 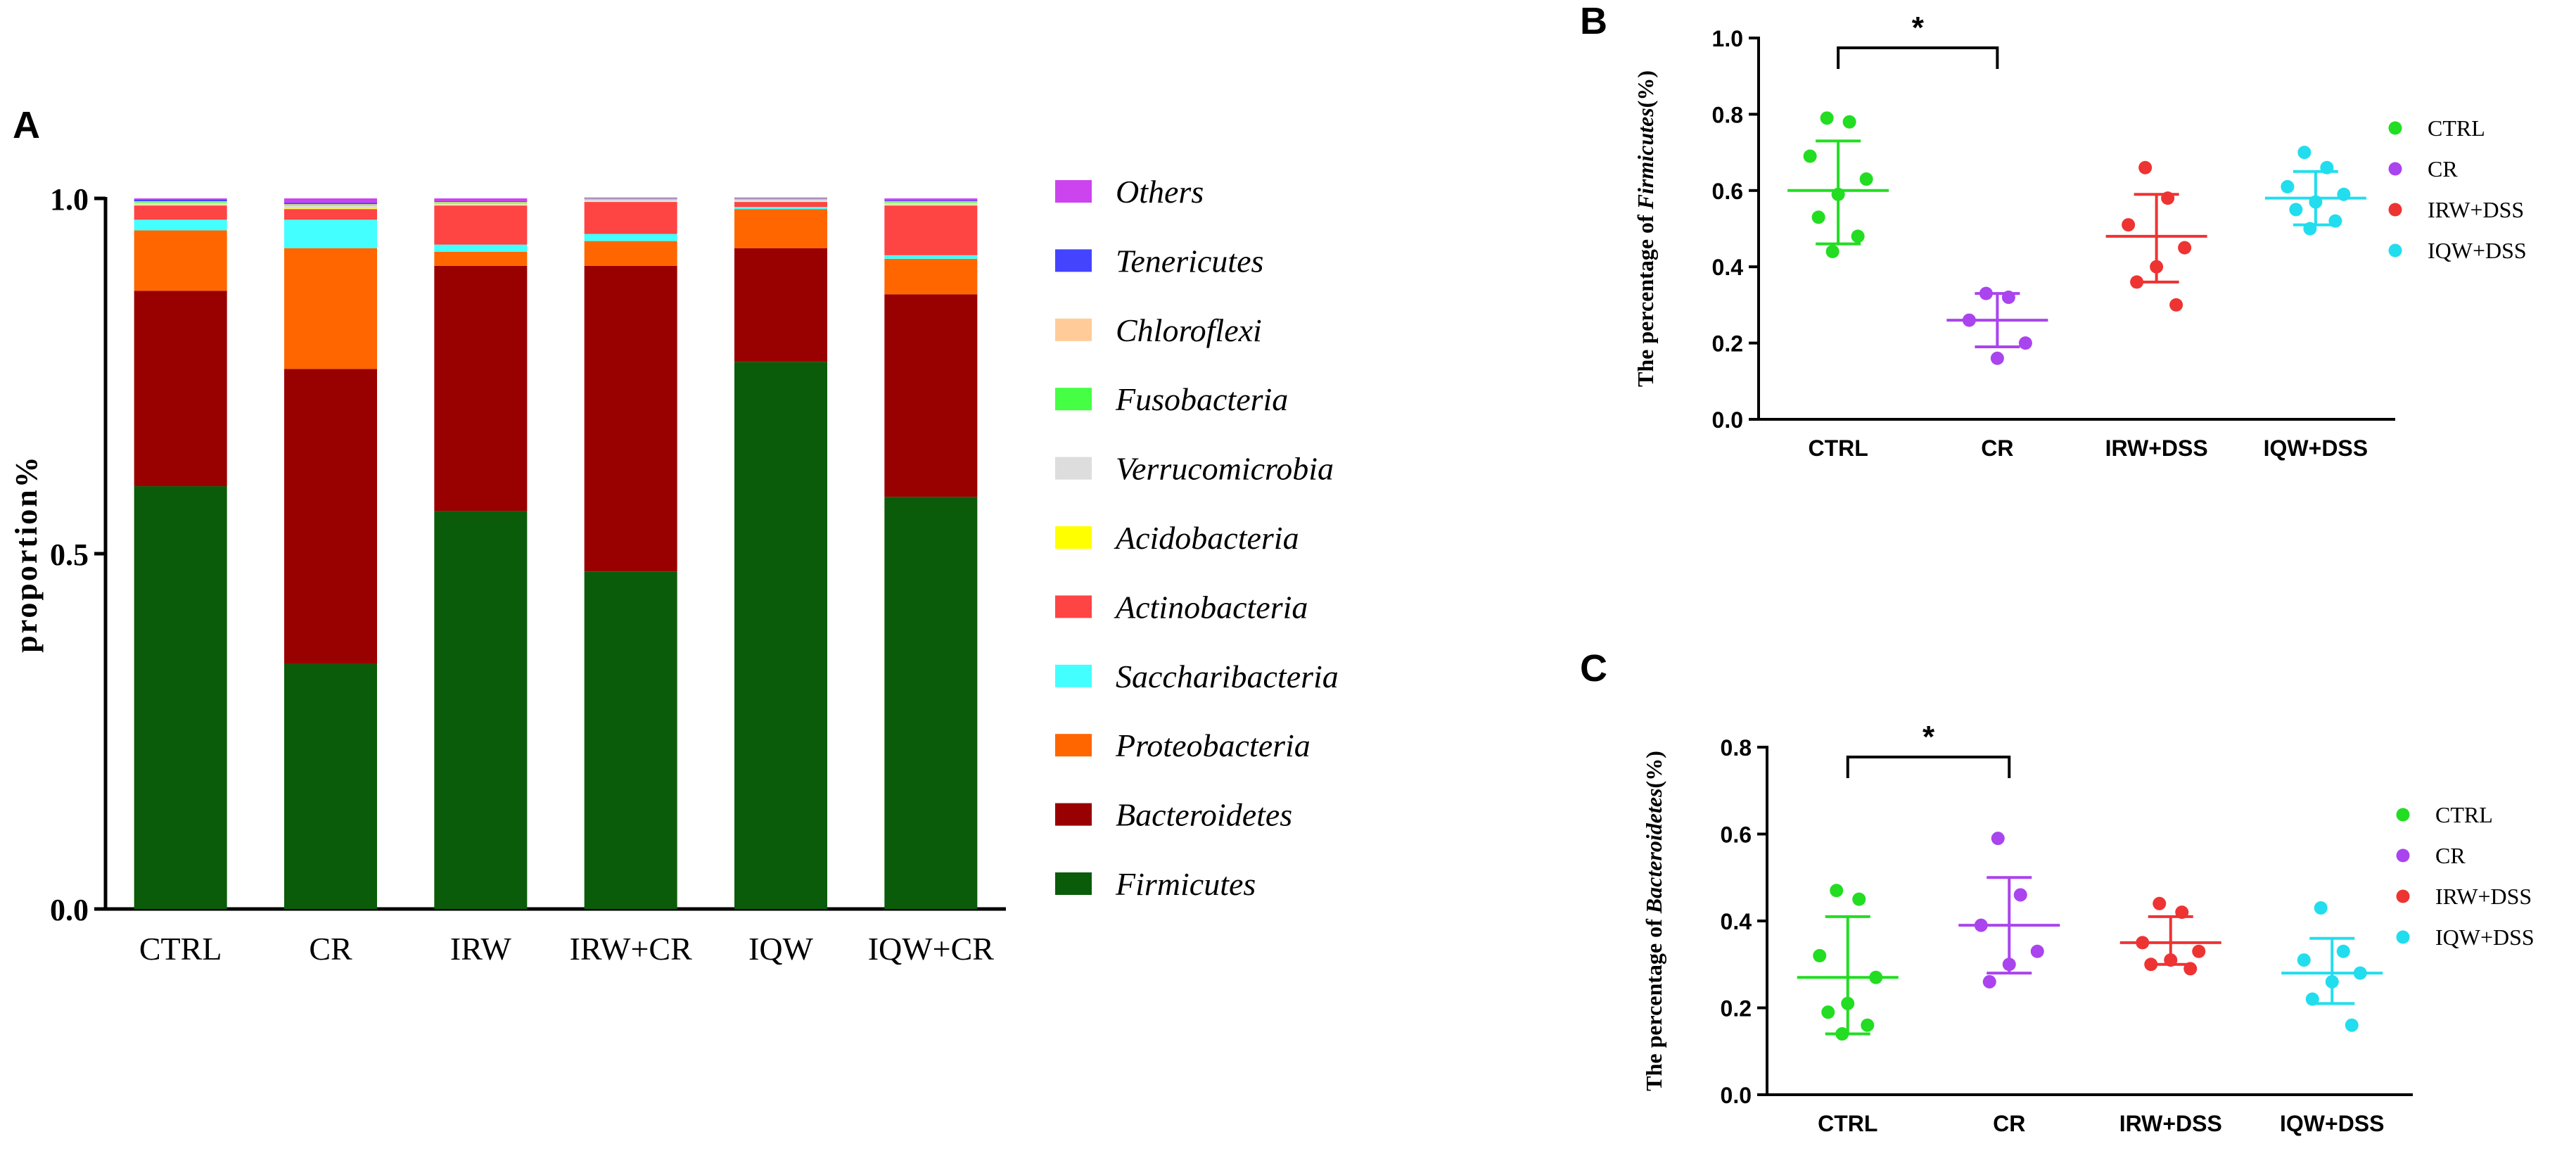 I want to click on legend-label: Actinobacteria, so click(x=1211, y=607).